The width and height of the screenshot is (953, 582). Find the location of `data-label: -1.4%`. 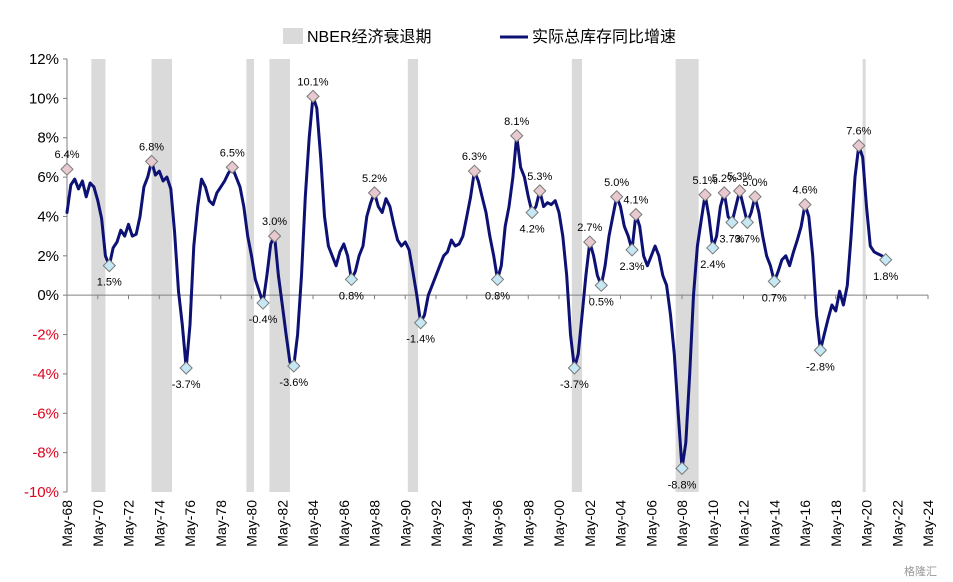

data-label: -1.4% is located at coordinates (420, 340).